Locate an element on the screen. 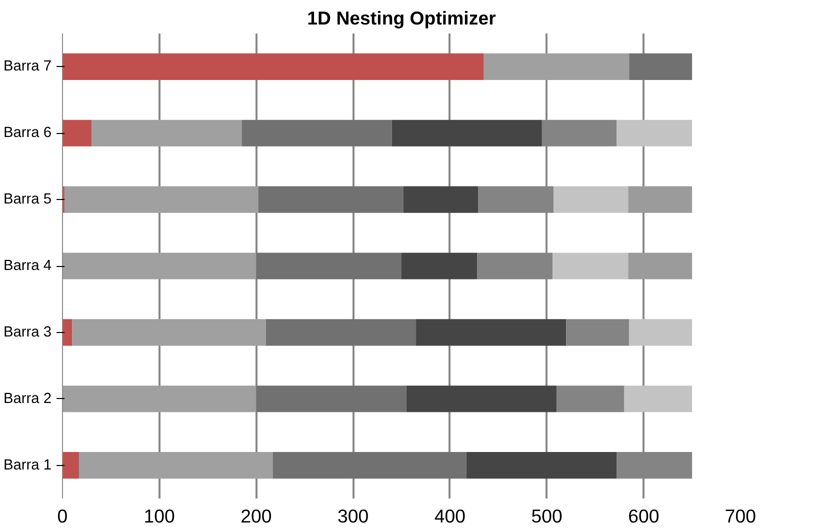 The width and height of the screenshot is (816, 531). y-tick-label: Barra 1 is located at coordinates (27, 465).